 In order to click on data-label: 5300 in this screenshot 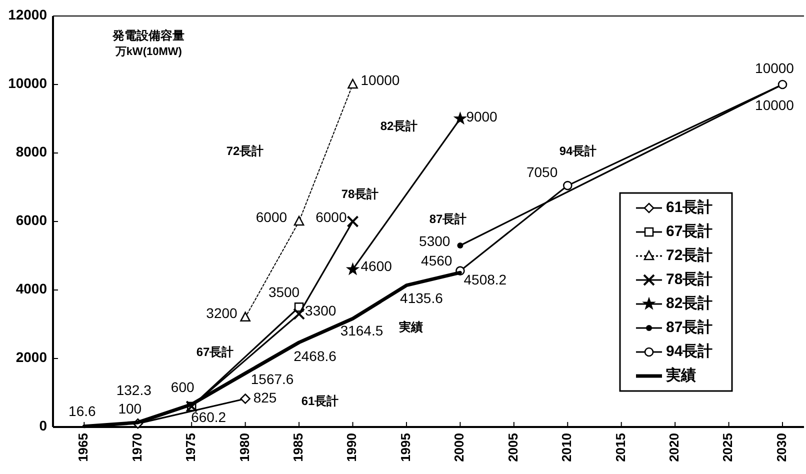, I will do `click(434, 241)`.